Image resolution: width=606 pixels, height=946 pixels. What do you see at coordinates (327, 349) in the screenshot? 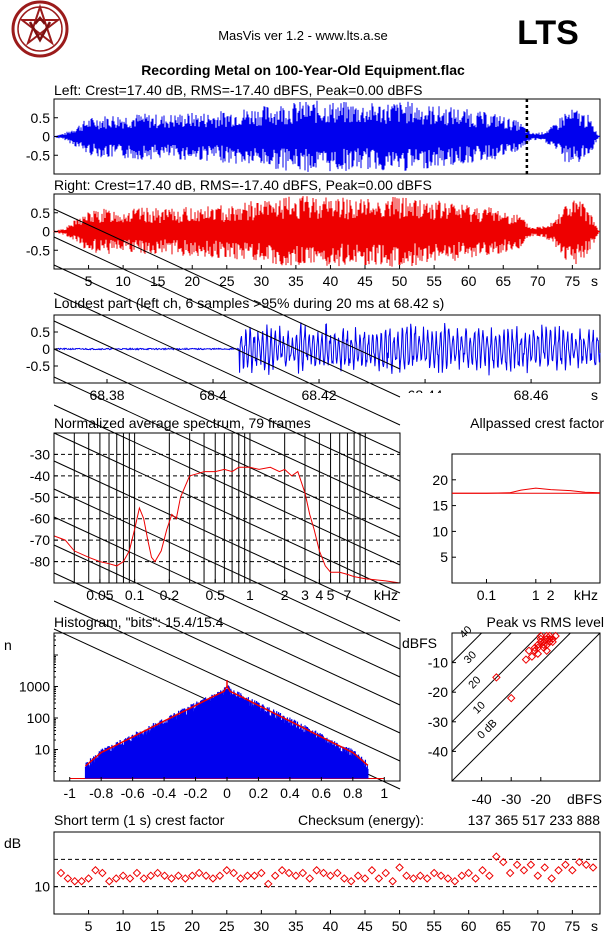
I see `loudest-trace` at bounding box center [327, 349].